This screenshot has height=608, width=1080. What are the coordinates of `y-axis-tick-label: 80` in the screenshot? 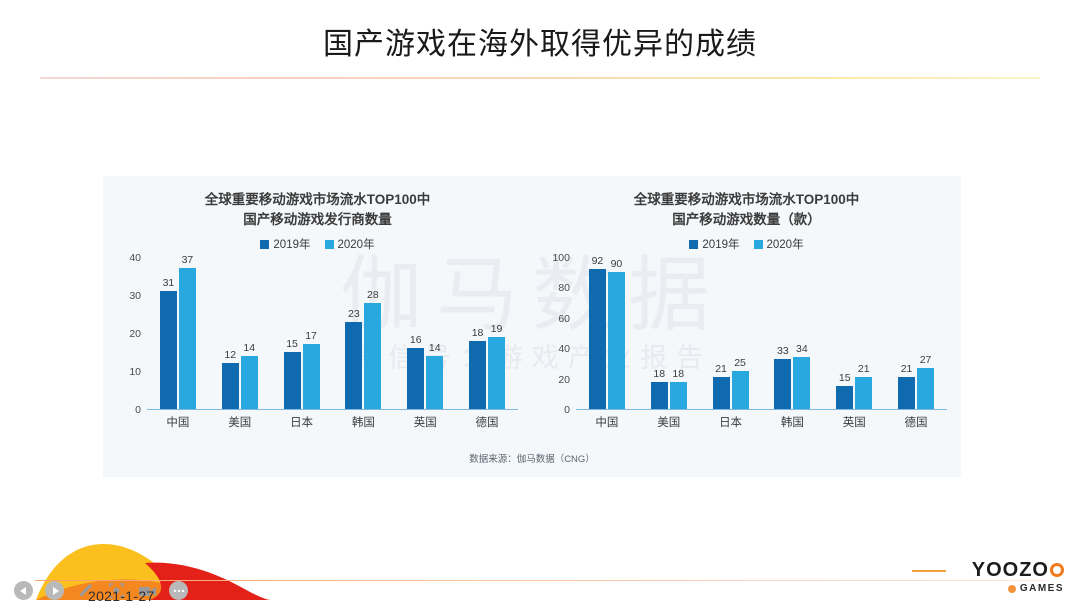 It's located at (564, 288).